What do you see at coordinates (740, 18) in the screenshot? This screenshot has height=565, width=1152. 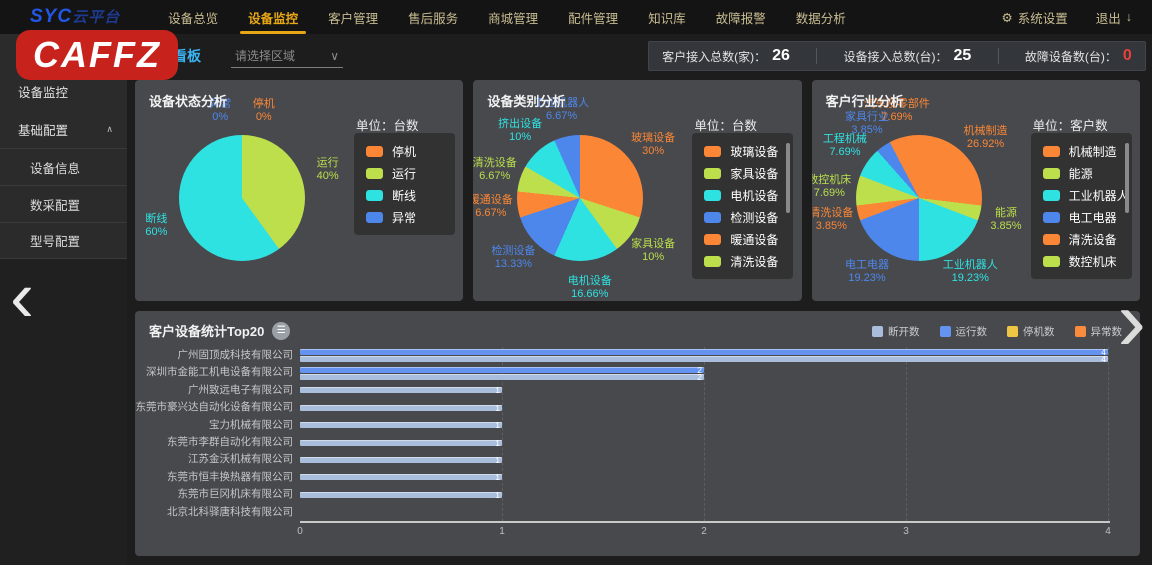 I see `nav-item-故障报警: 故障报警` at bounding box center [740, 18].